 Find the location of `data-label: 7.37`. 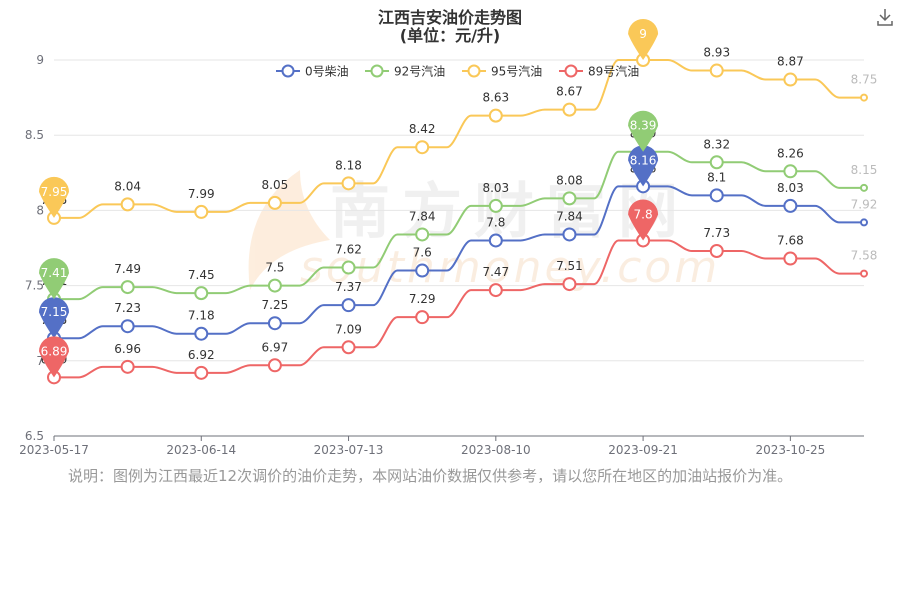

data-label: 7.37 is located at coordinates (348, 287).